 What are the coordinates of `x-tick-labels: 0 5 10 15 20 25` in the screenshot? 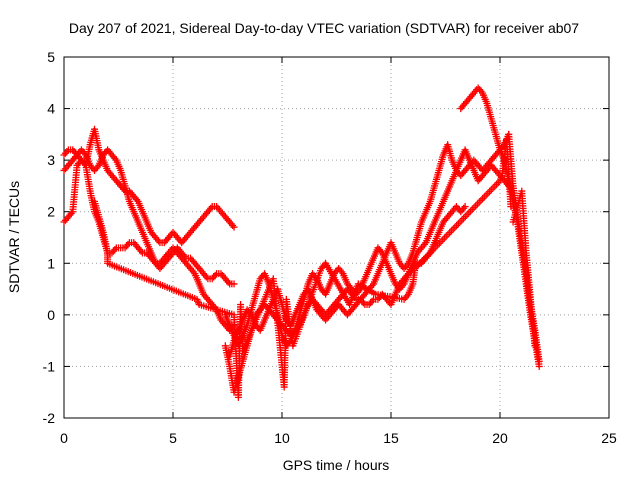 It's located at (338, 438).